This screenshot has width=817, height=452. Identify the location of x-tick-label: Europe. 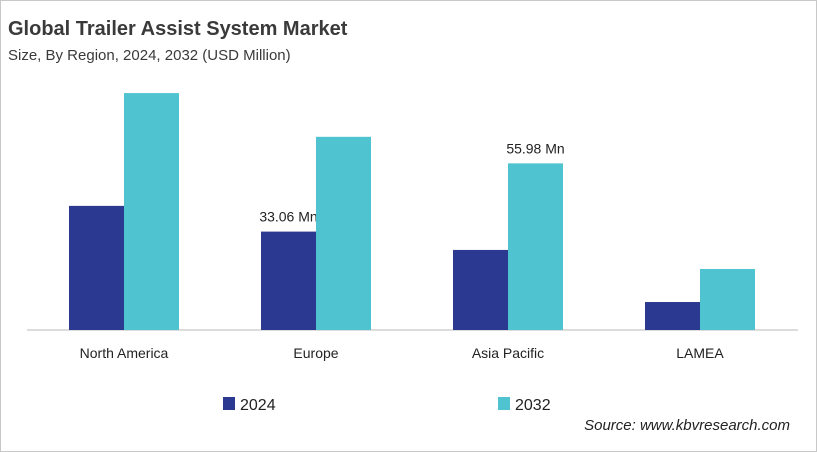
(315, 353).